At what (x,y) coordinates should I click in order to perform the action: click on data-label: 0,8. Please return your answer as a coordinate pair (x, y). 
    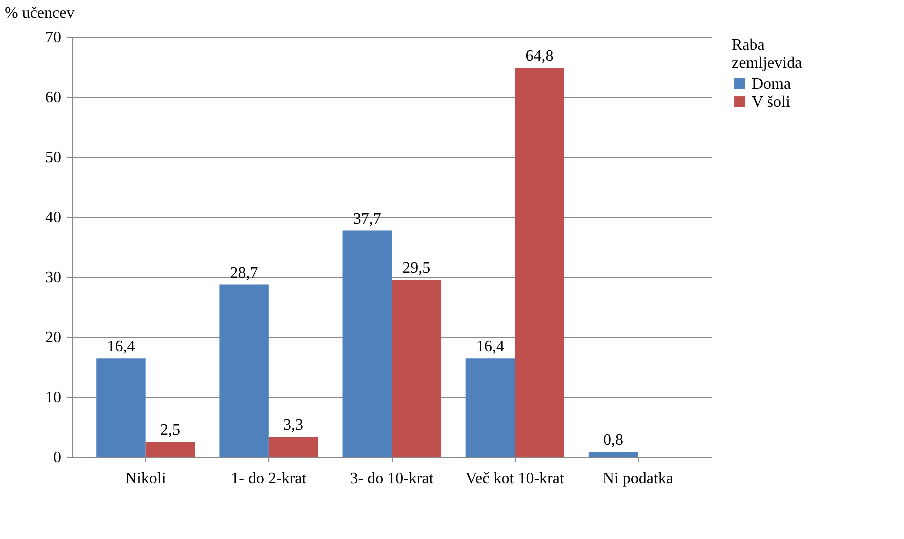
    Looking at the image, I should click on (614, 441).